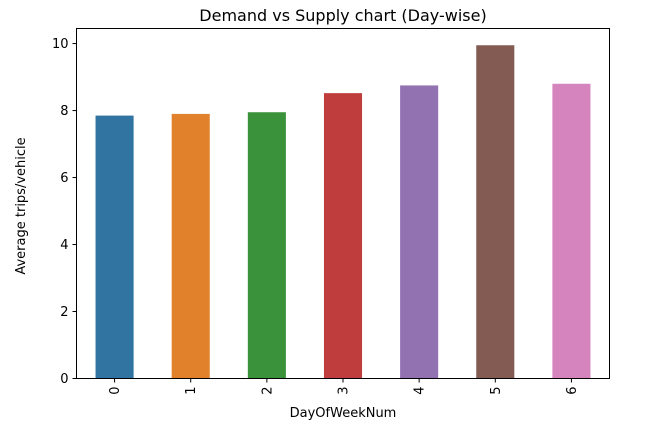 The image size is (646, 430). What do you see at coordinates (343, 413) in the screenshot?
I see `x-axis-label: DayOfWeekNum` at bounding box center [343, 413].